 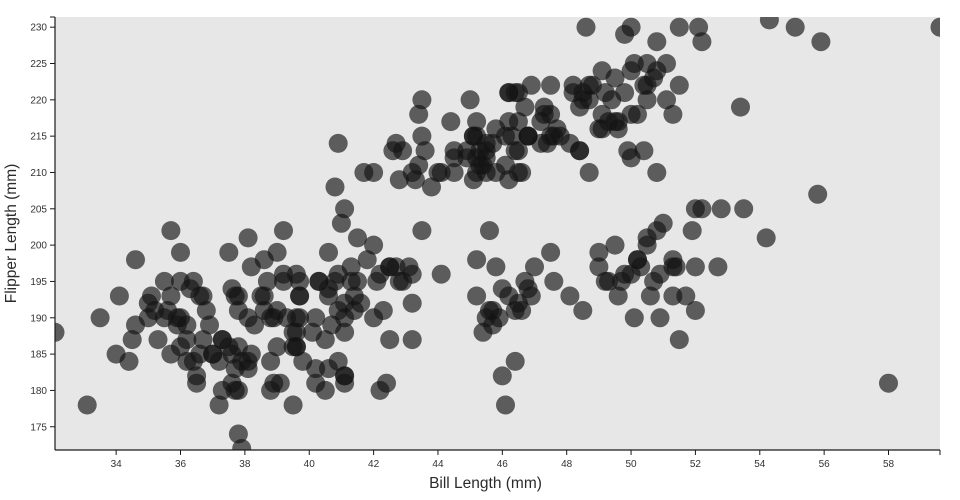 I want to click on y-tick-label: 200, so click(x=38, y=246).